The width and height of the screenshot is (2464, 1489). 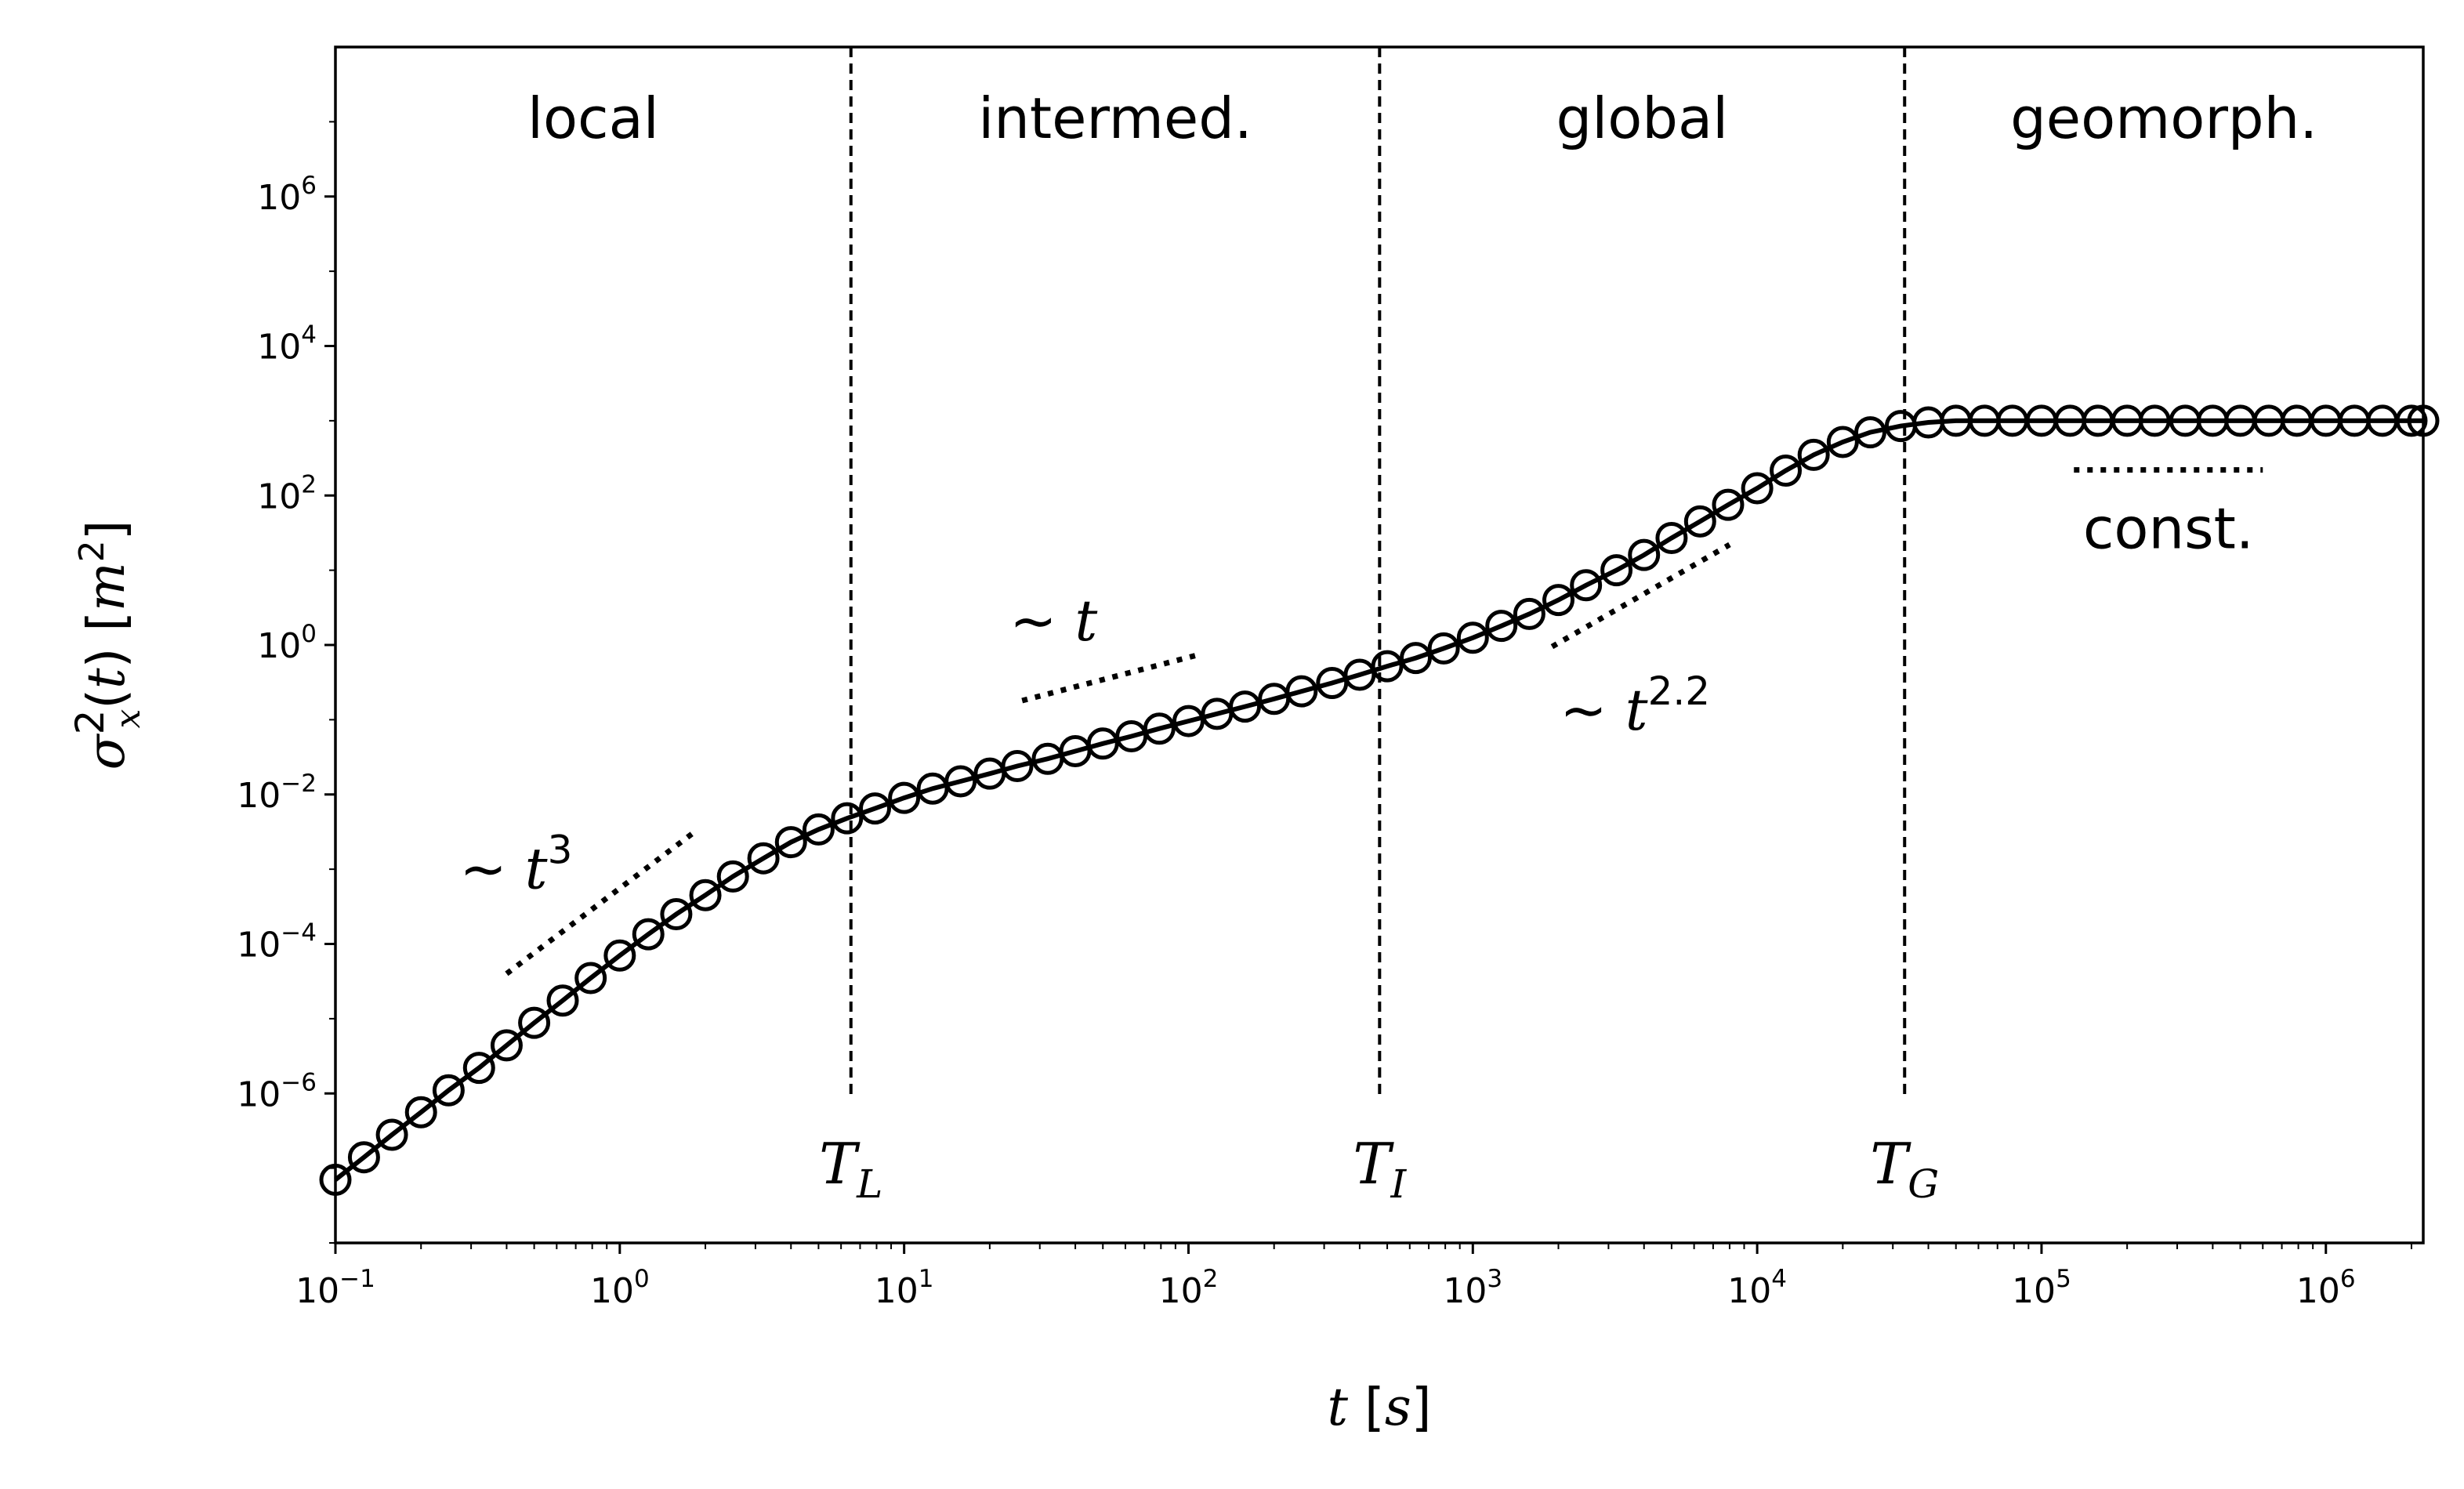 What do you see at coordinates (277, 1091) in the screenshot?
I see `y-tick-label: 10⁻⁶` at bounding box center [277, 1091].